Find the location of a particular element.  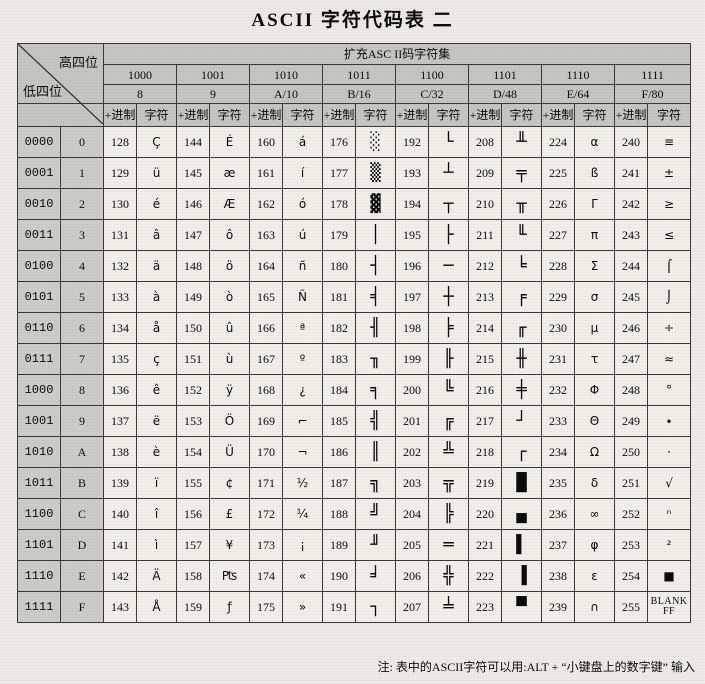

header-binary-row: 1000 1001 1010 1011 1100 1101 1110 1111 is located at coordinates (355, 74).